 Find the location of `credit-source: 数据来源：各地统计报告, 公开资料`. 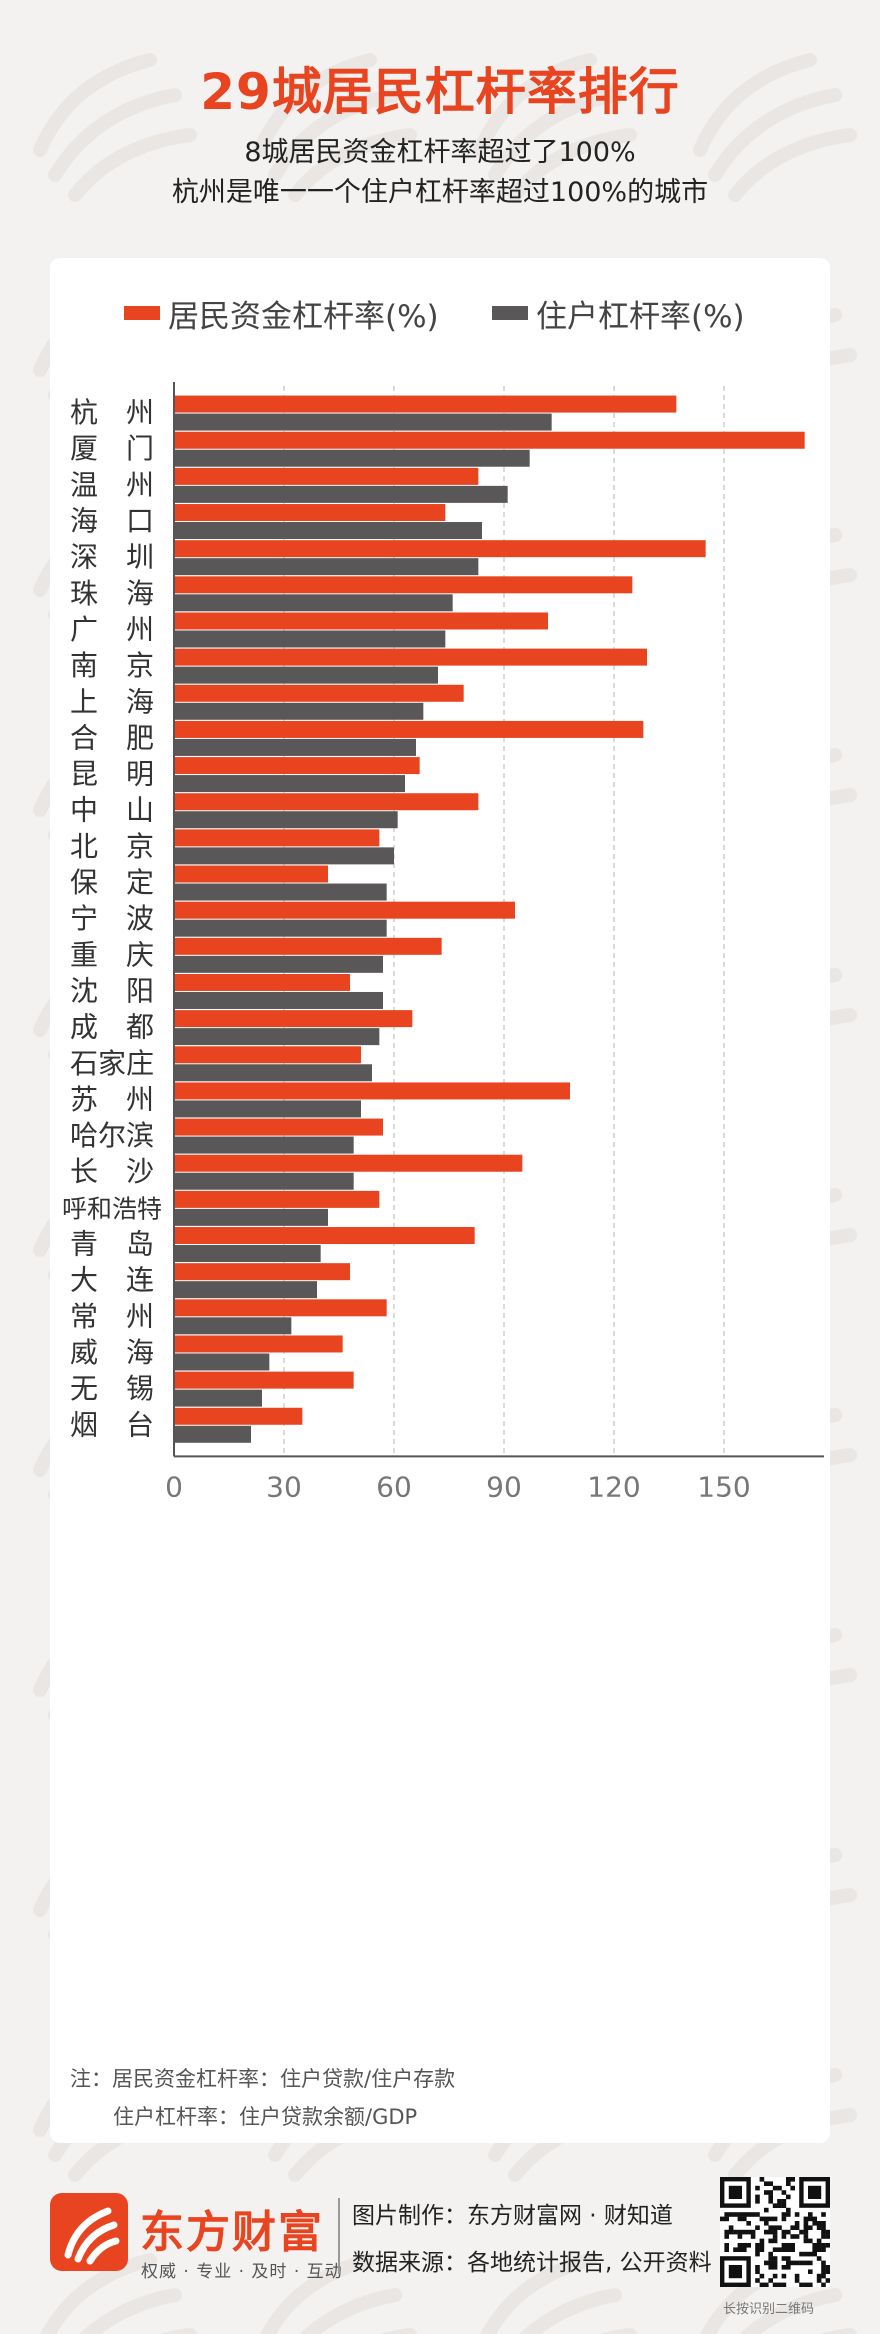

credit-source: 数据来源：各地统计报告, 公开资料 is located at coordinates (532, 2263).